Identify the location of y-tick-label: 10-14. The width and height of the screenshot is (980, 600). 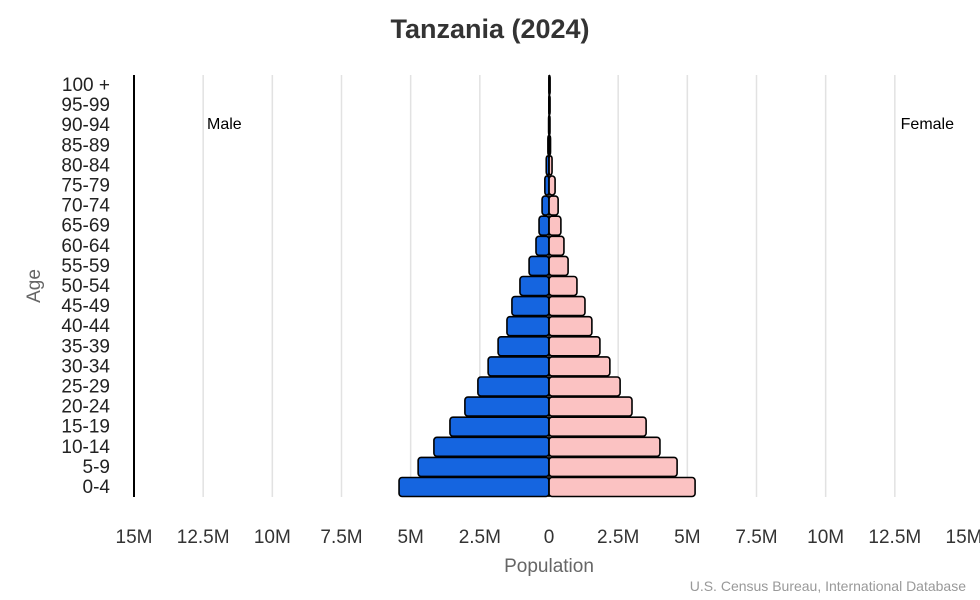
(85, 447).